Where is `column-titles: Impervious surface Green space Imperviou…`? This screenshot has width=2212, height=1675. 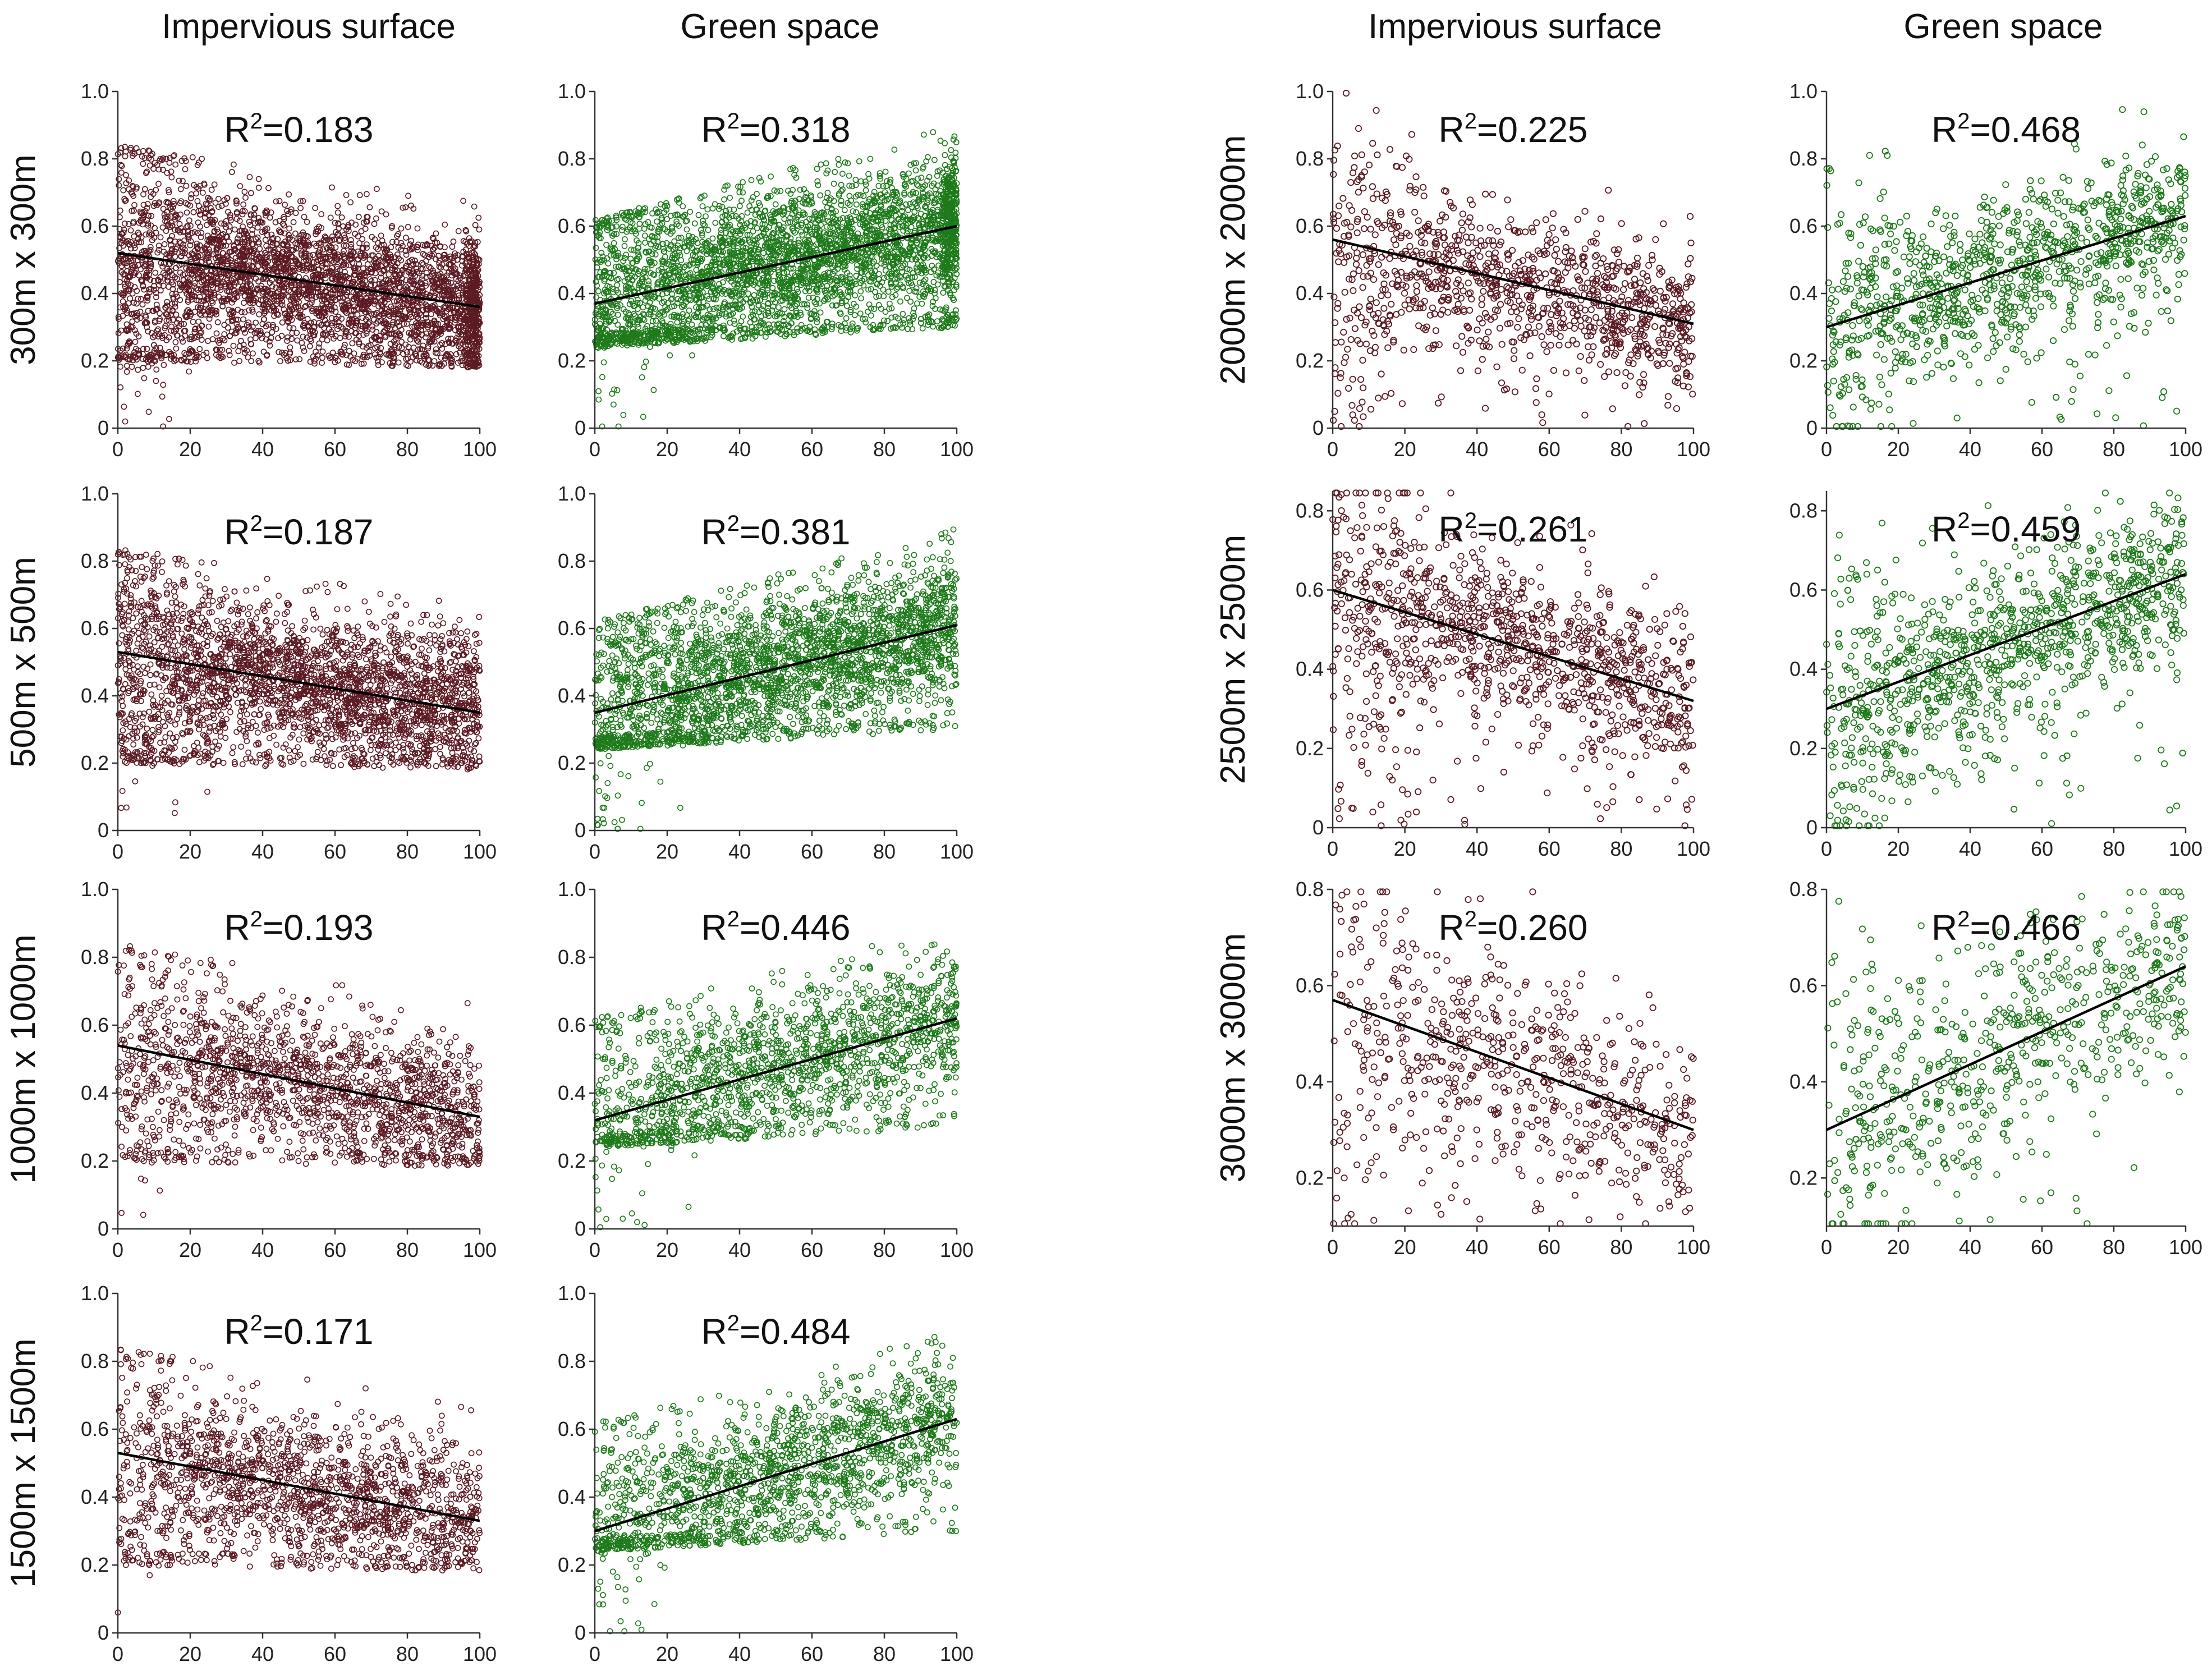
column-titles: Impervious surface Green space Imperviou… is located at coordinates (1132, 26).